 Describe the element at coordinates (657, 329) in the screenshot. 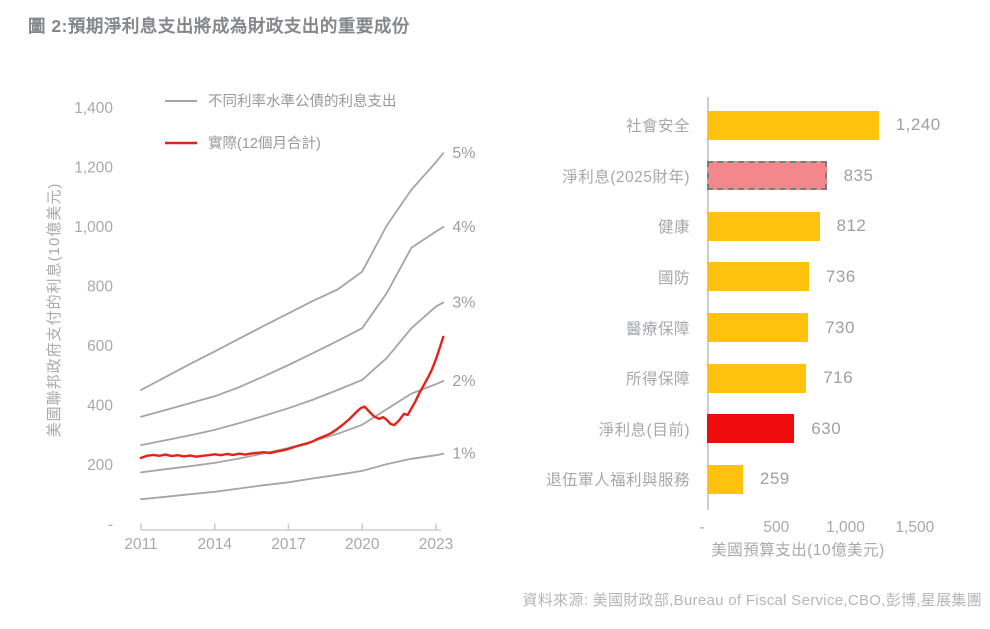

I see `bar-category-label: 醫療保障` at that location.